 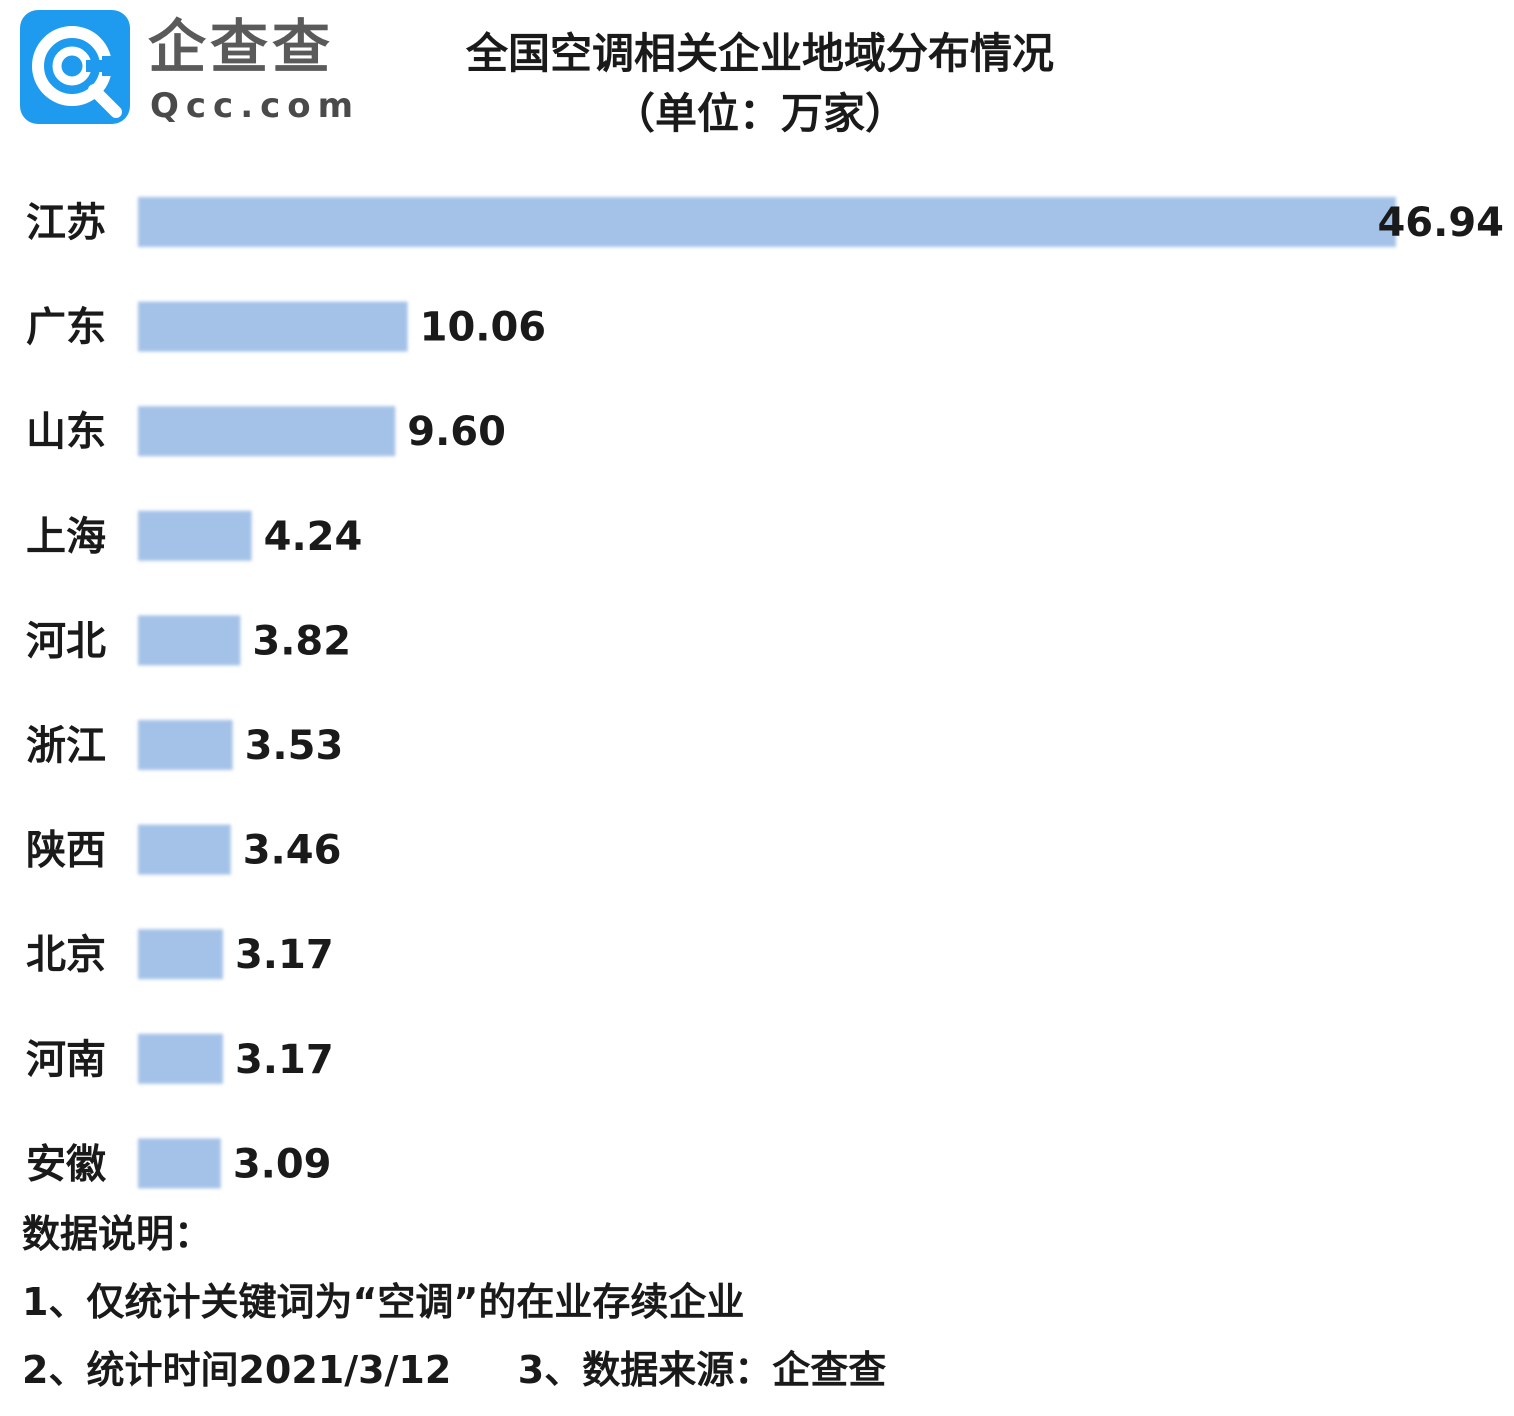 What do you see at coordinates (66, 1164) in the screenshot?
I see `category-label: 安徽` at bounding box center [66, 1164].